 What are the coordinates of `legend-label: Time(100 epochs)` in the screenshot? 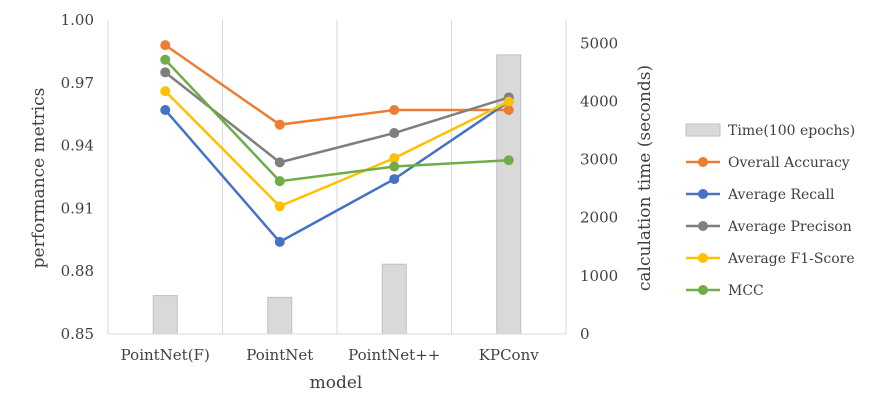 It's located at (791, 131).